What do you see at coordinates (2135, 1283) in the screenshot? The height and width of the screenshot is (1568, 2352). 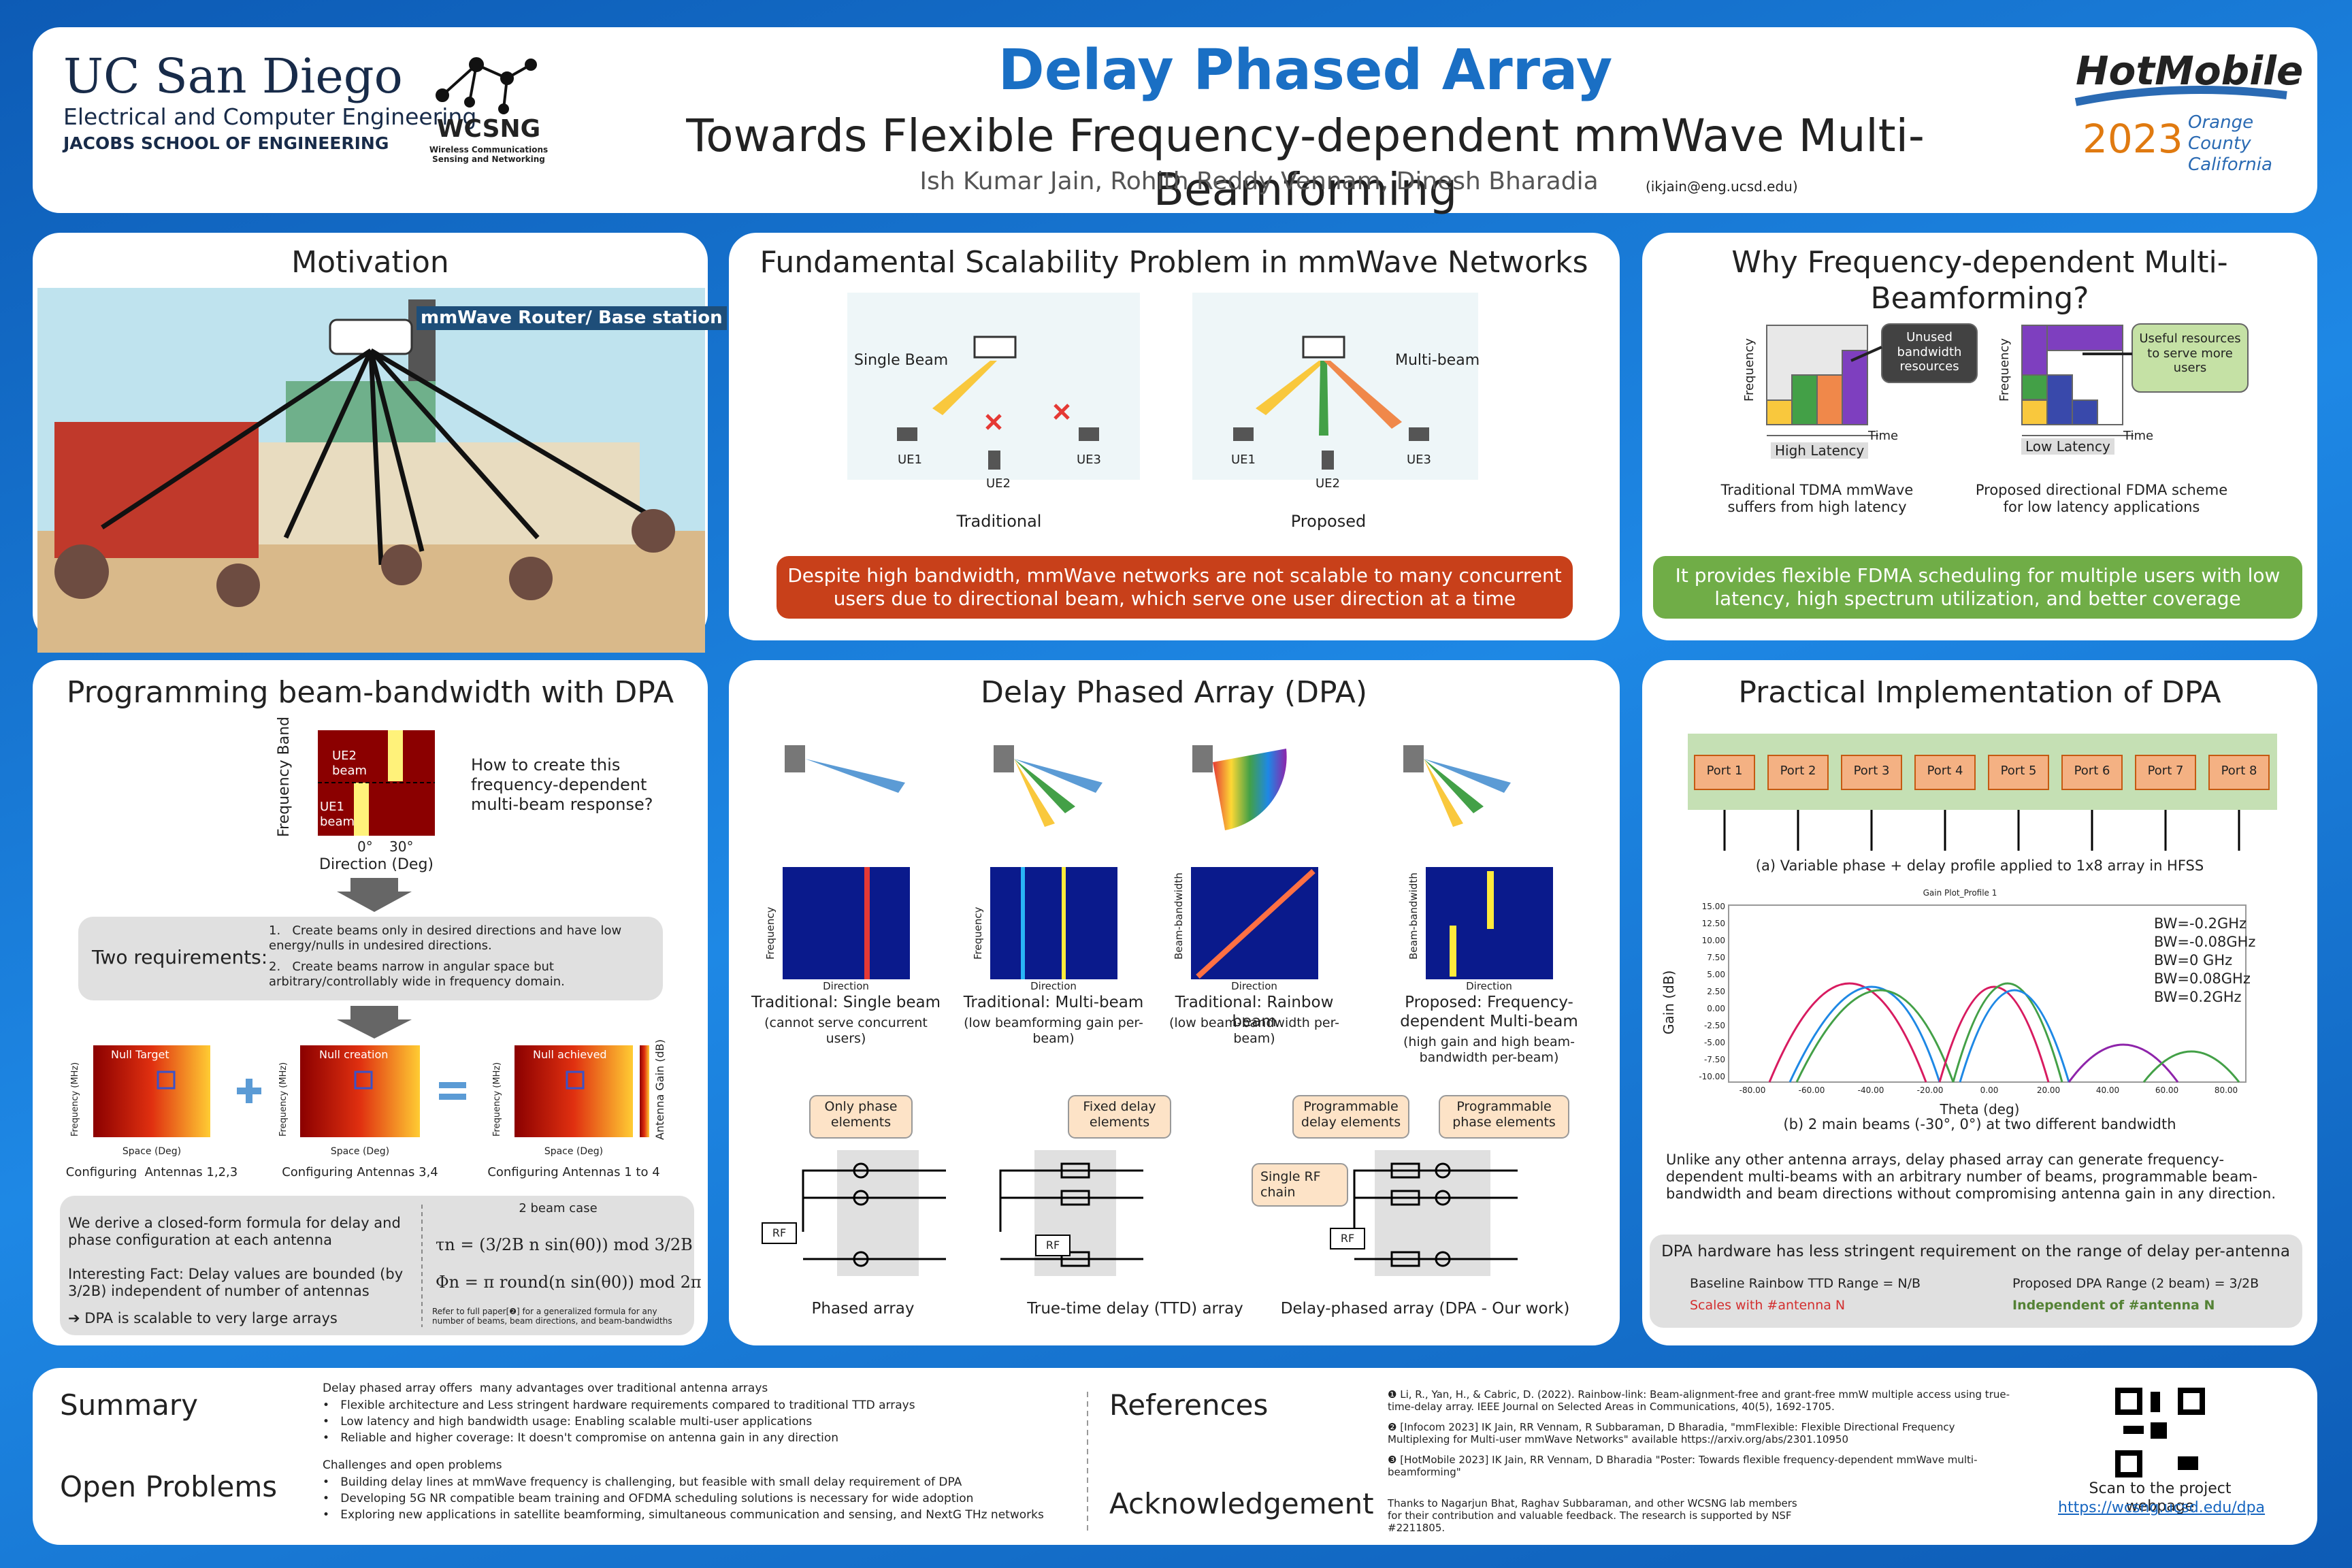 I see `text: Proposed DPA Range (2 beam) = 3/2B` at bounding box center [2135, 1283].